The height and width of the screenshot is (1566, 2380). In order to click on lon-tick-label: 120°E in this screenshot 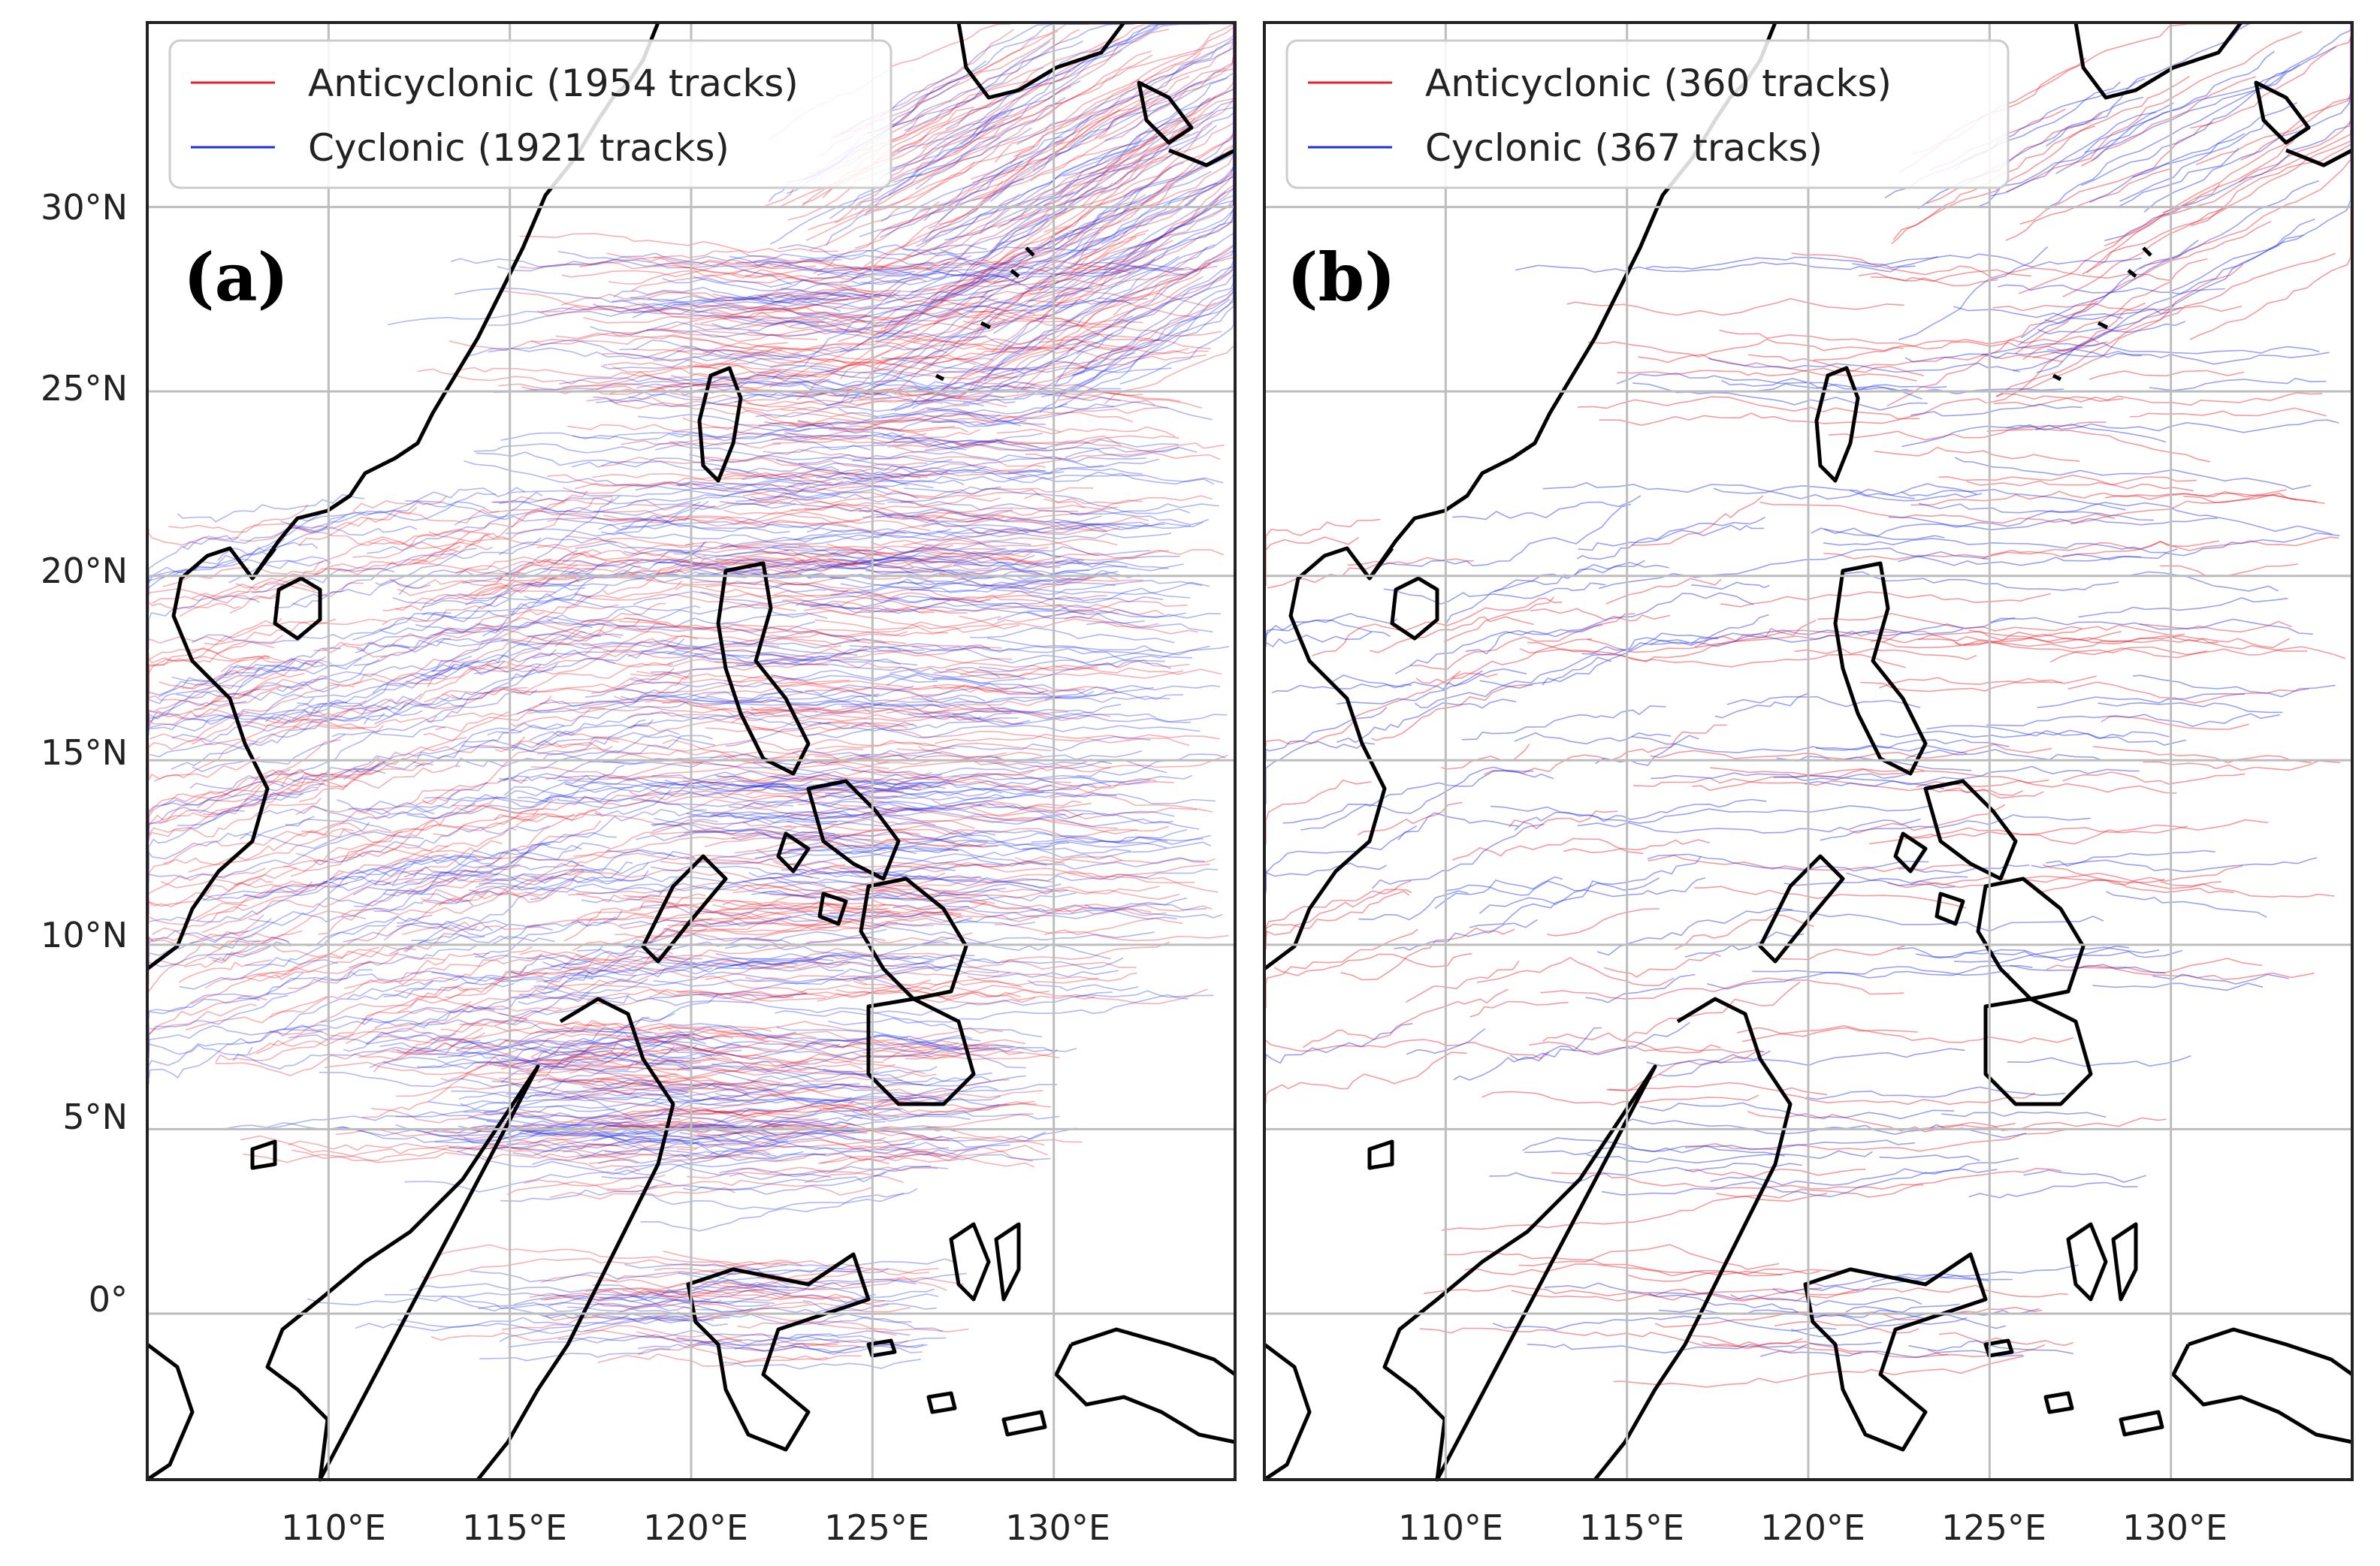, I will do `click(695, 1527)`.